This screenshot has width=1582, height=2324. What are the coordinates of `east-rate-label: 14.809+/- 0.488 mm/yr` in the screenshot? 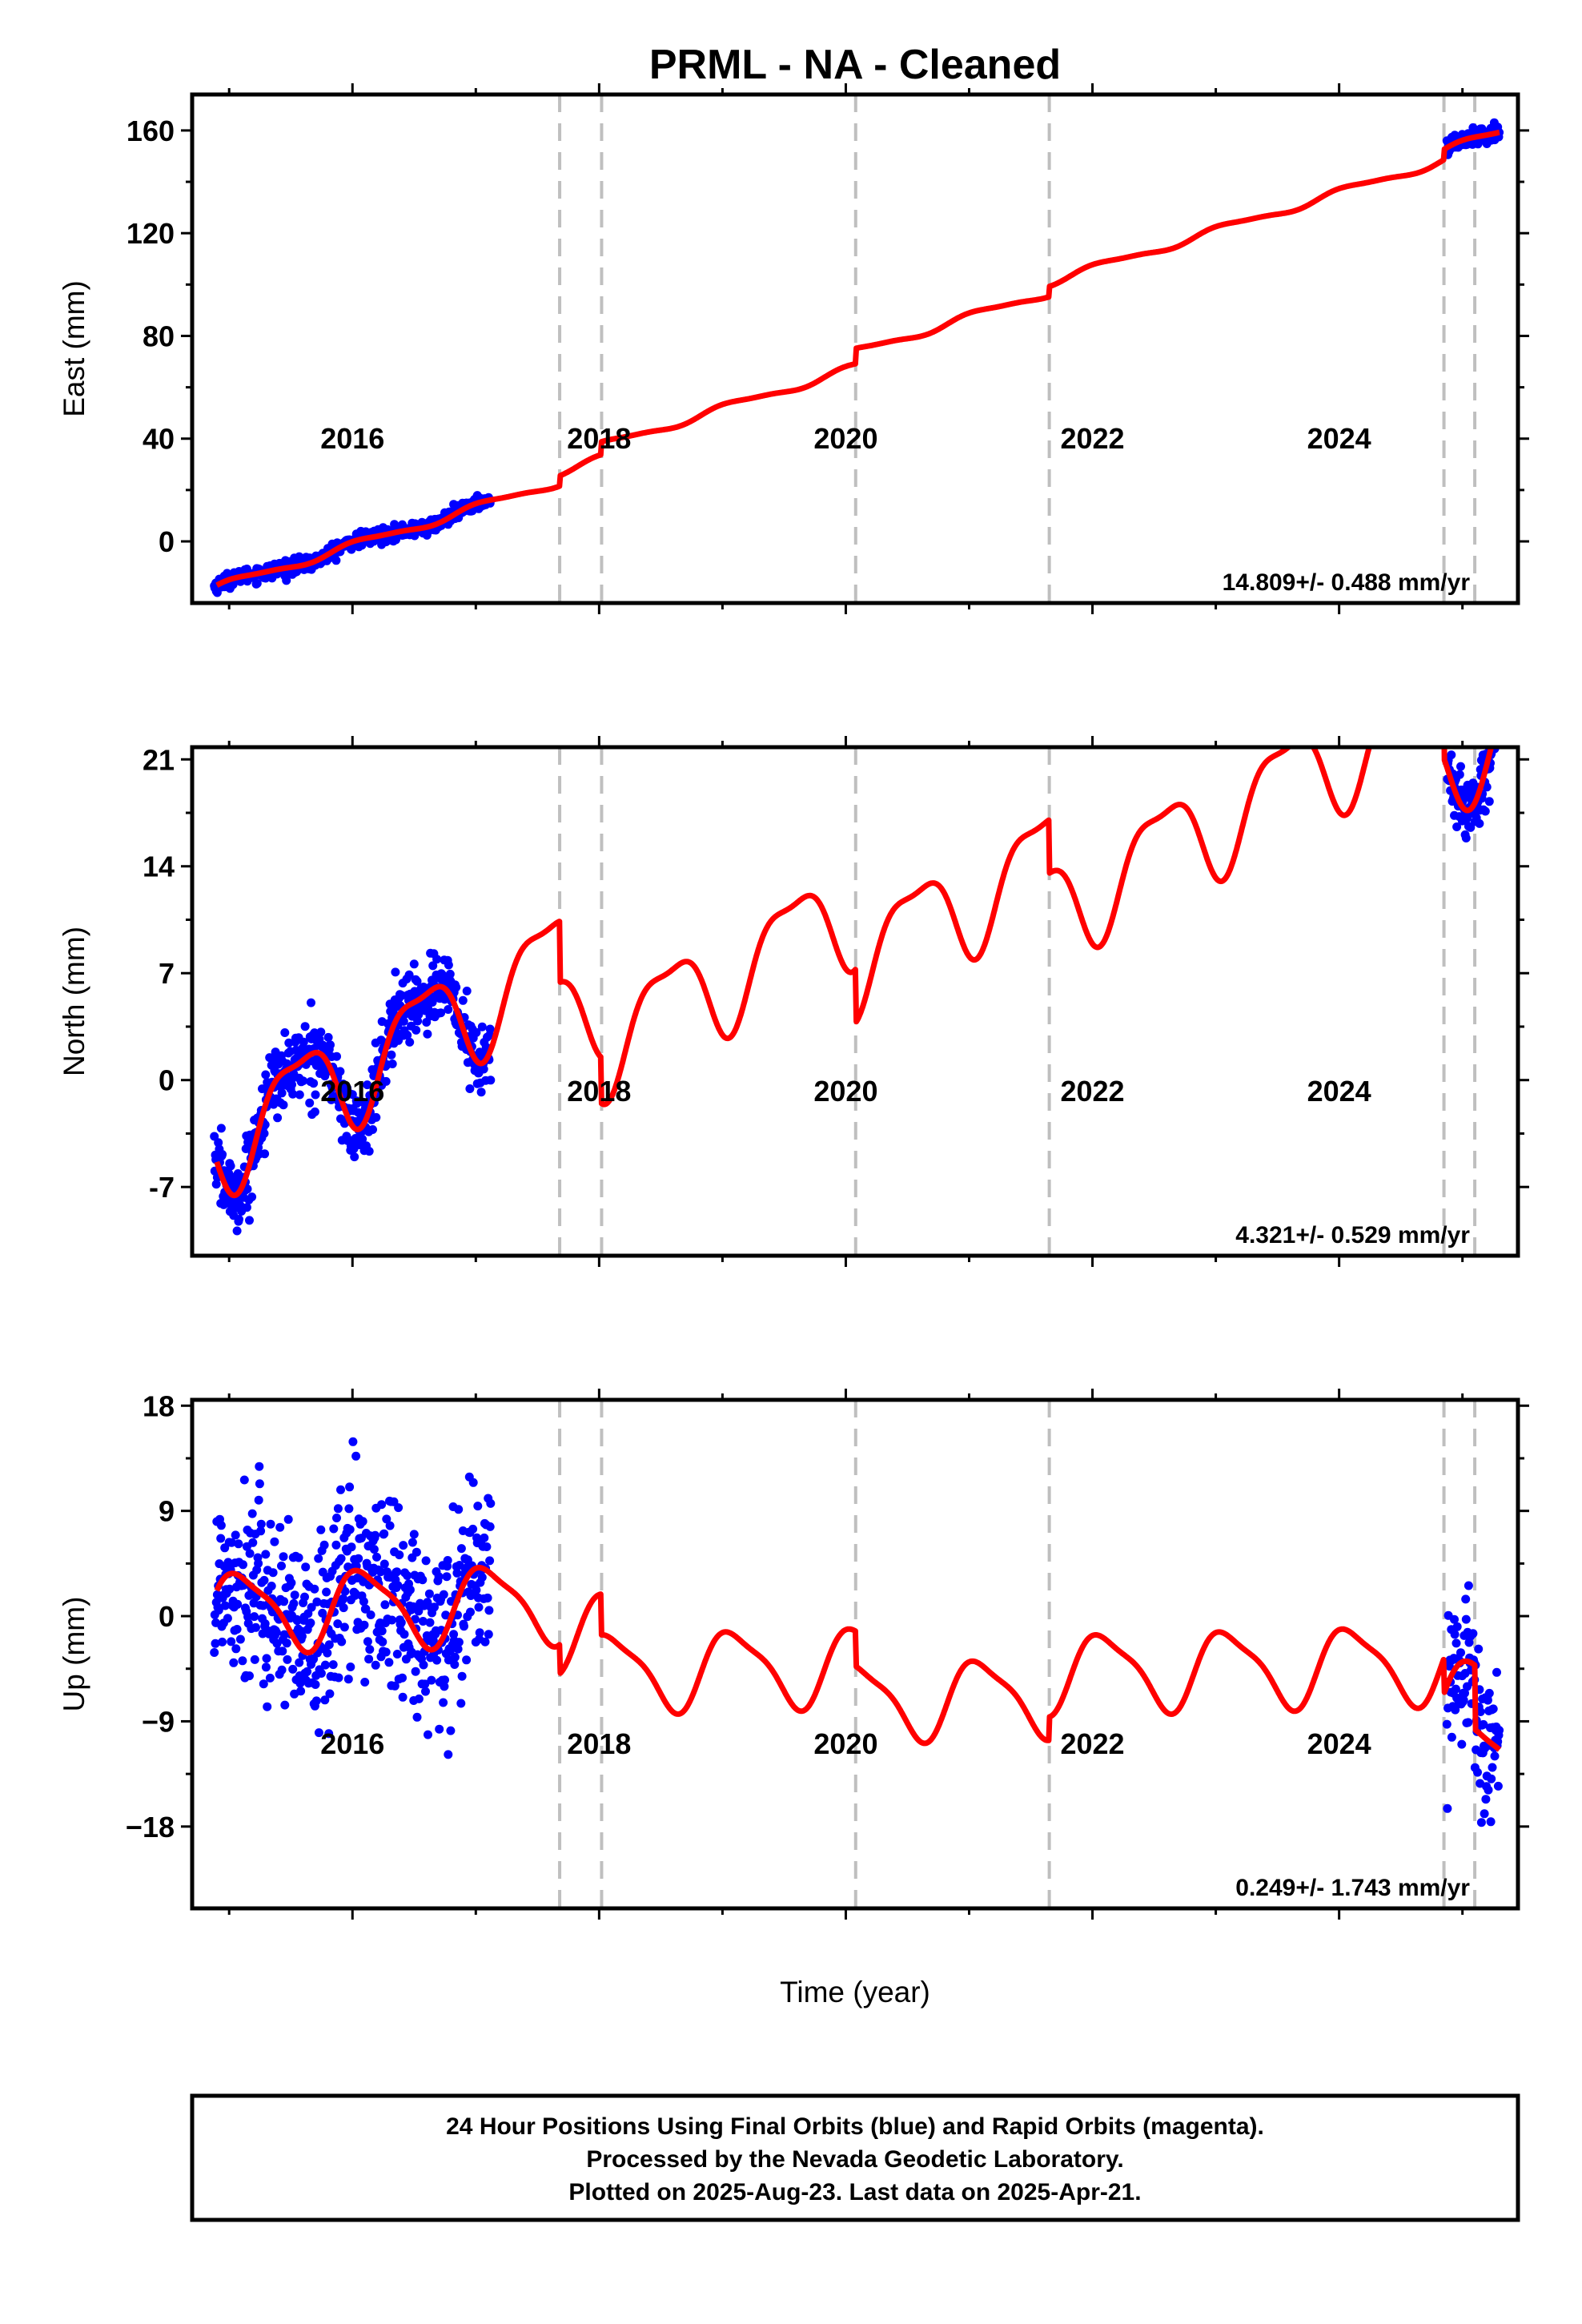 It's located at (1347, 582).